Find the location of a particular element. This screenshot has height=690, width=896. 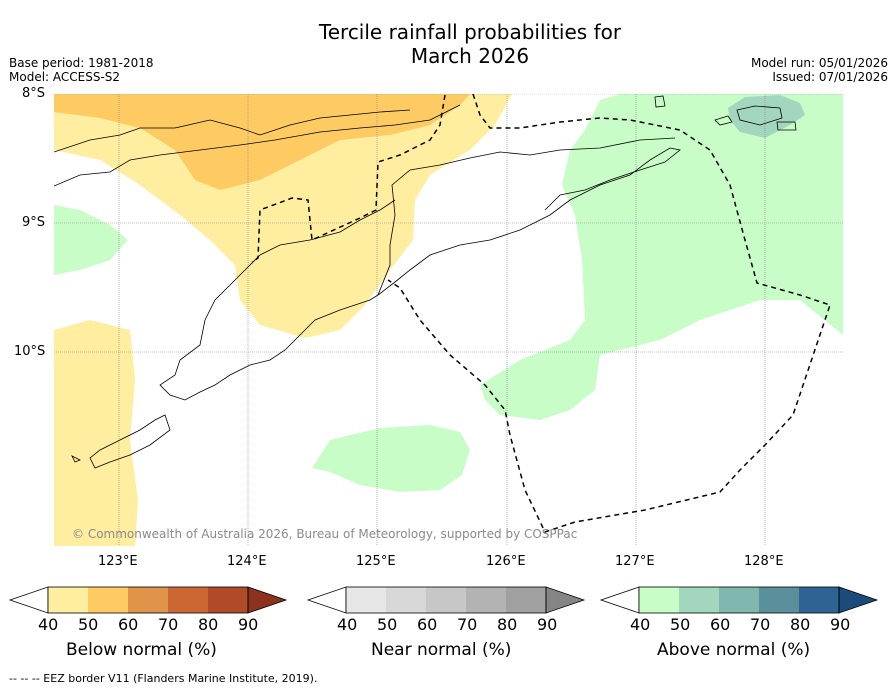

cb2-tick-50: 50 is located at coordinates (387, 624).